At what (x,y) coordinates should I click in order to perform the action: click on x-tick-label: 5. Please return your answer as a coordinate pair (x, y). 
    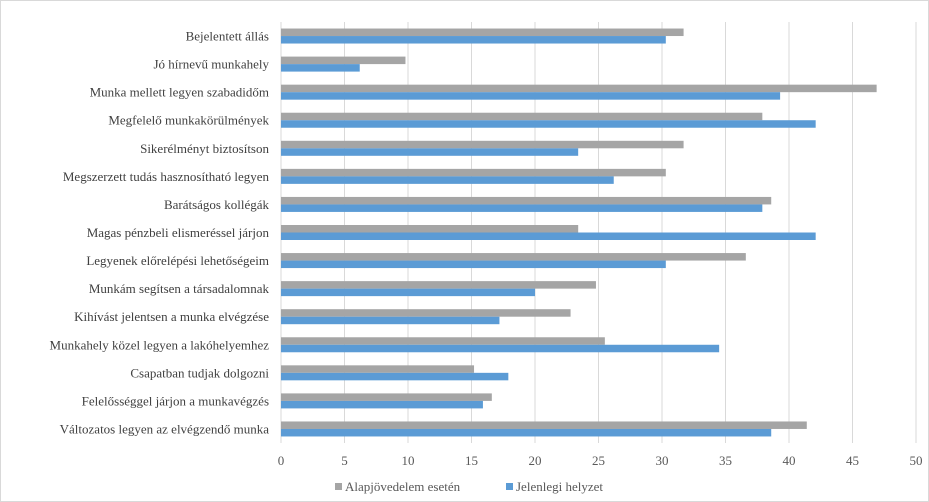
    Looking at the image, I should click on (344, 460).